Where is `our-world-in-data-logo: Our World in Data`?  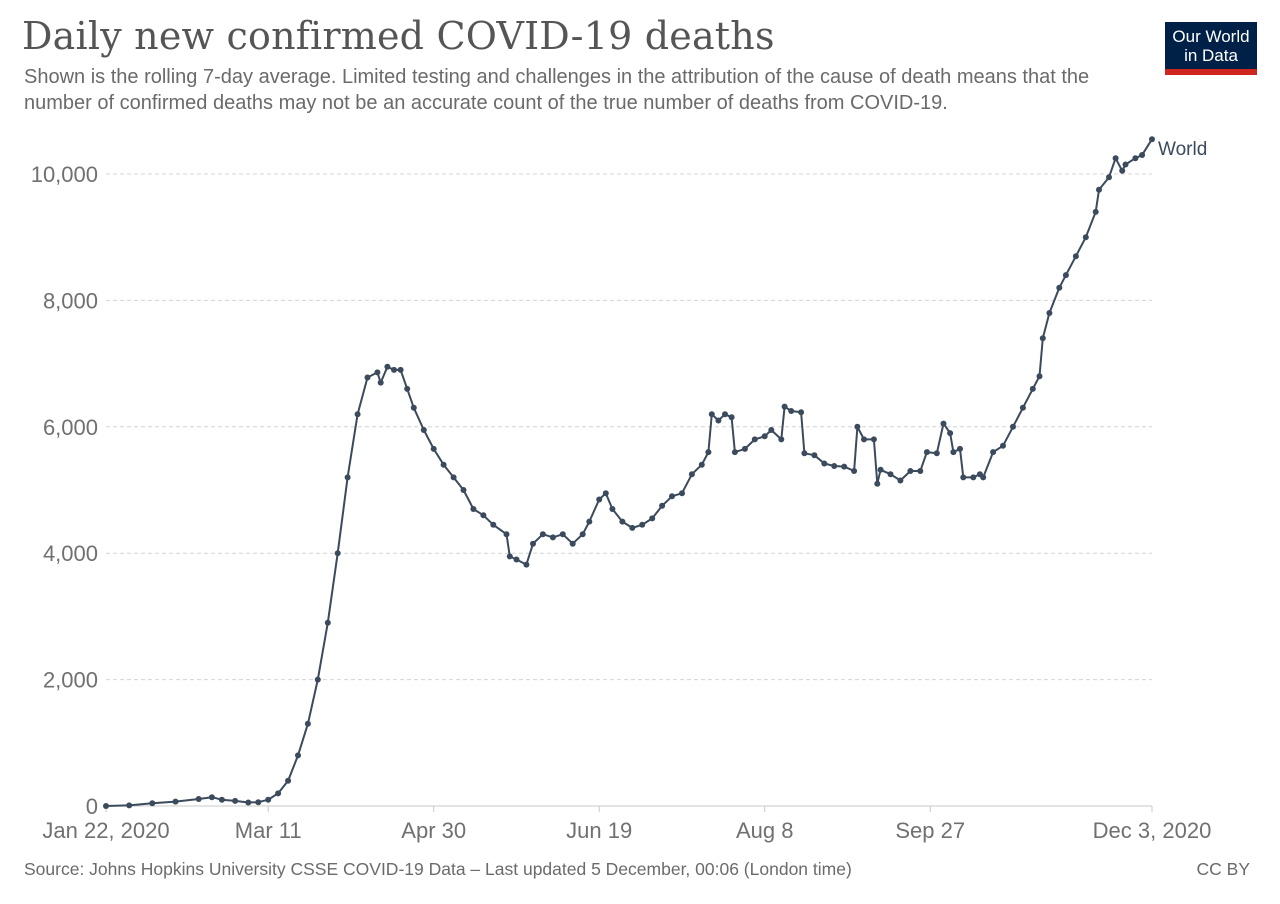 our-world-in-data-logo: Our World in Data is located at coordinates (1211, 48).